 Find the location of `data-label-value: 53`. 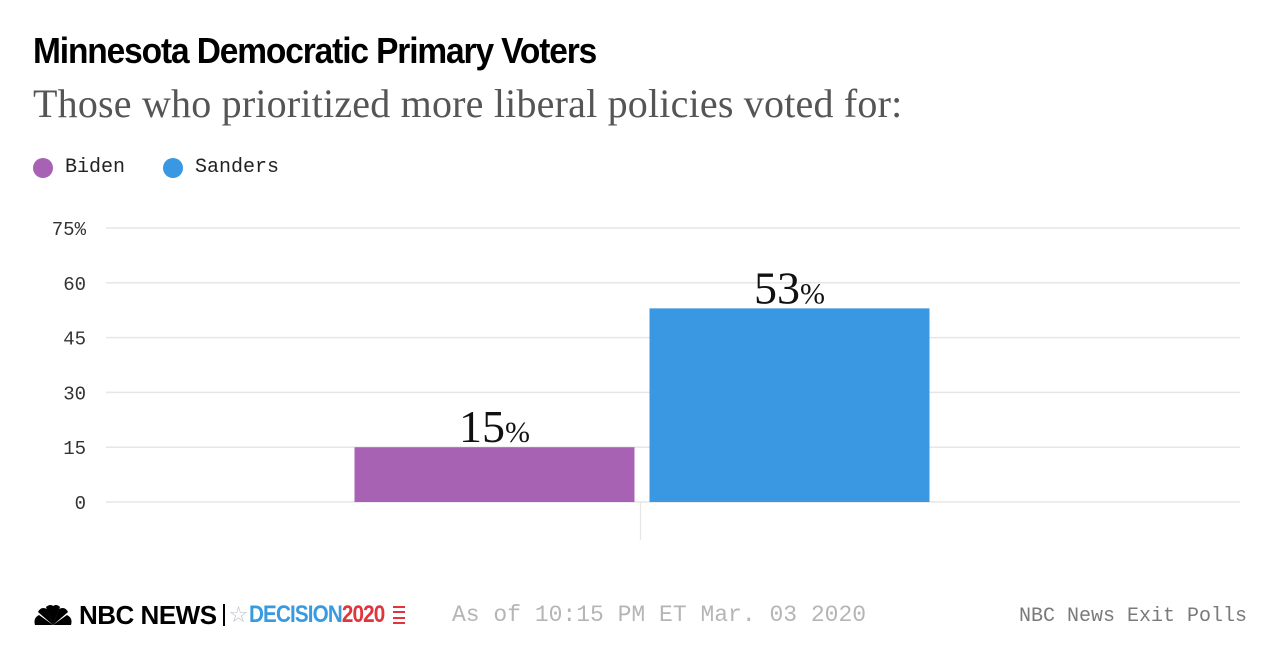

data-label-value: 53 is located at coordinates (777, 287).